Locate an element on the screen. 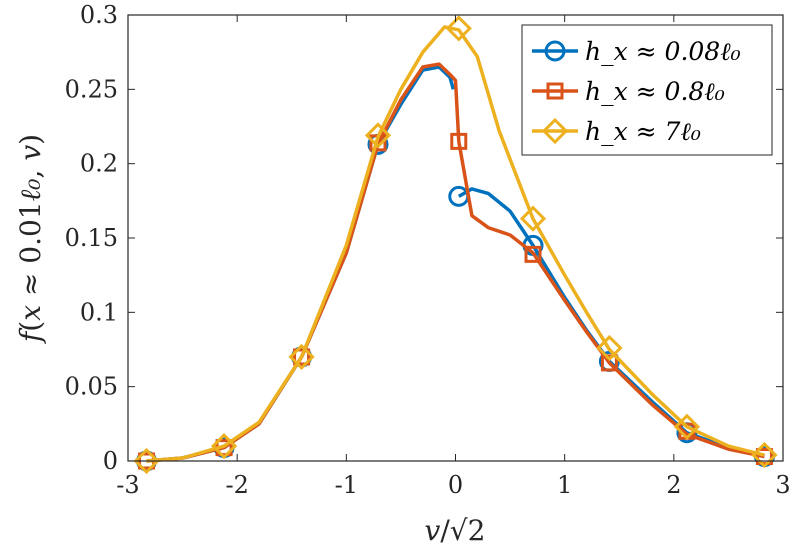  y-axis-title: f(x ≈ 0.01ℓ₀, v) is located at coordinates (30, 239).